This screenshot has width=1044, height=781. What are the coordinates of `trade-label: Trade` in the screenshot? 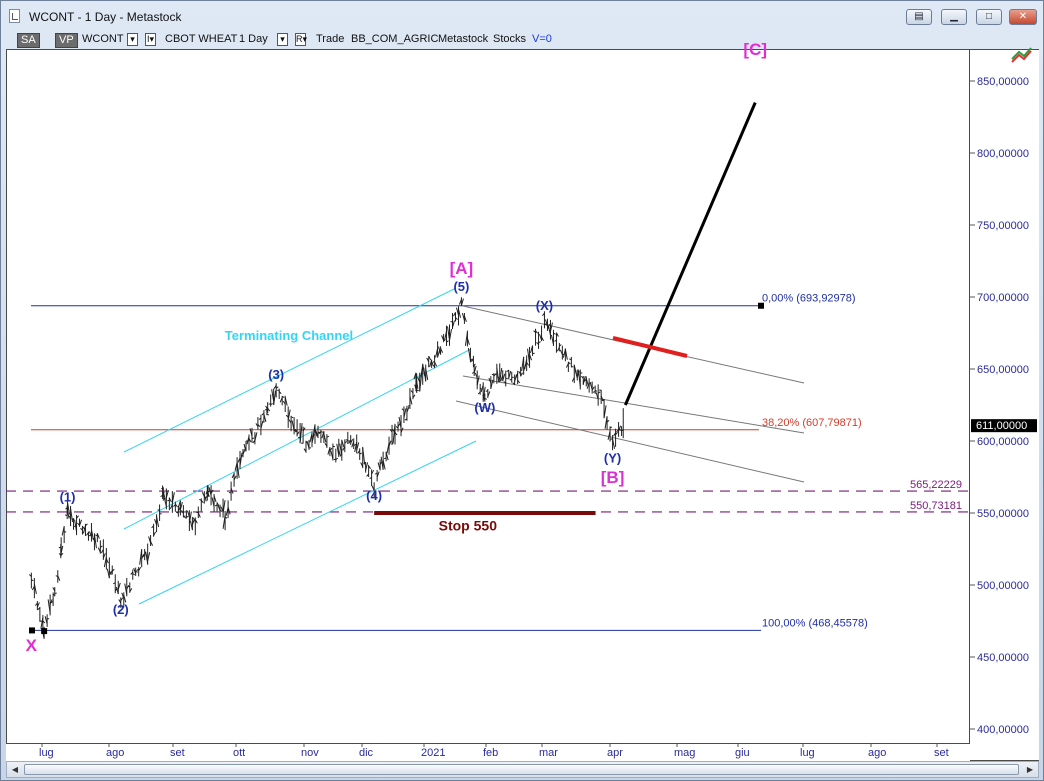 It's located at (330, 39).